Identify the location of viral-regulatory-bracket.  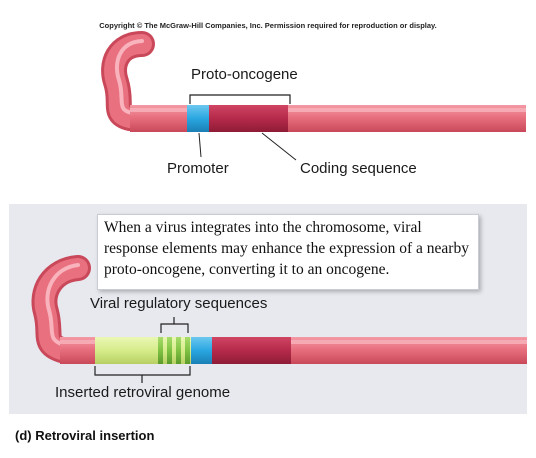
(174, 325).